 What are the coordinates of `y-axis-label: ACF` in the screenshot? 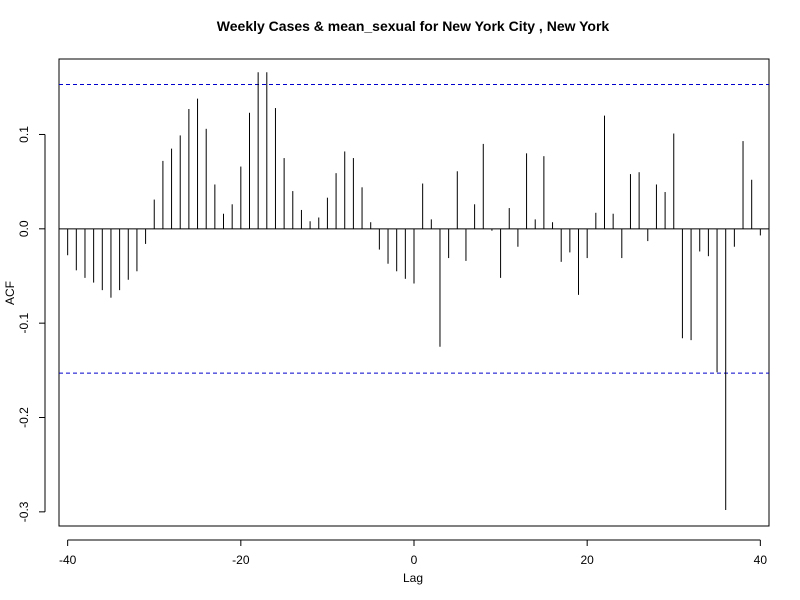 It's located at (10, 293).